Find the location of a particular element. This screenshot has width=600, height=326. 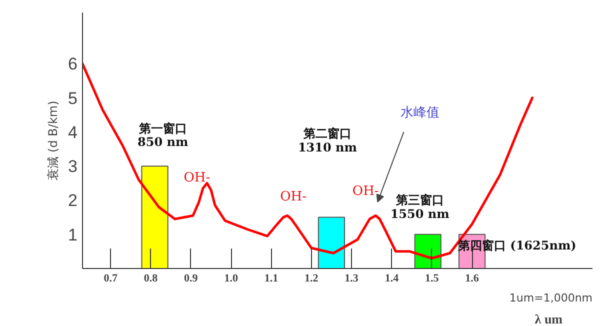

annotation: 第一窗口 is located at coordinates (162, 129).